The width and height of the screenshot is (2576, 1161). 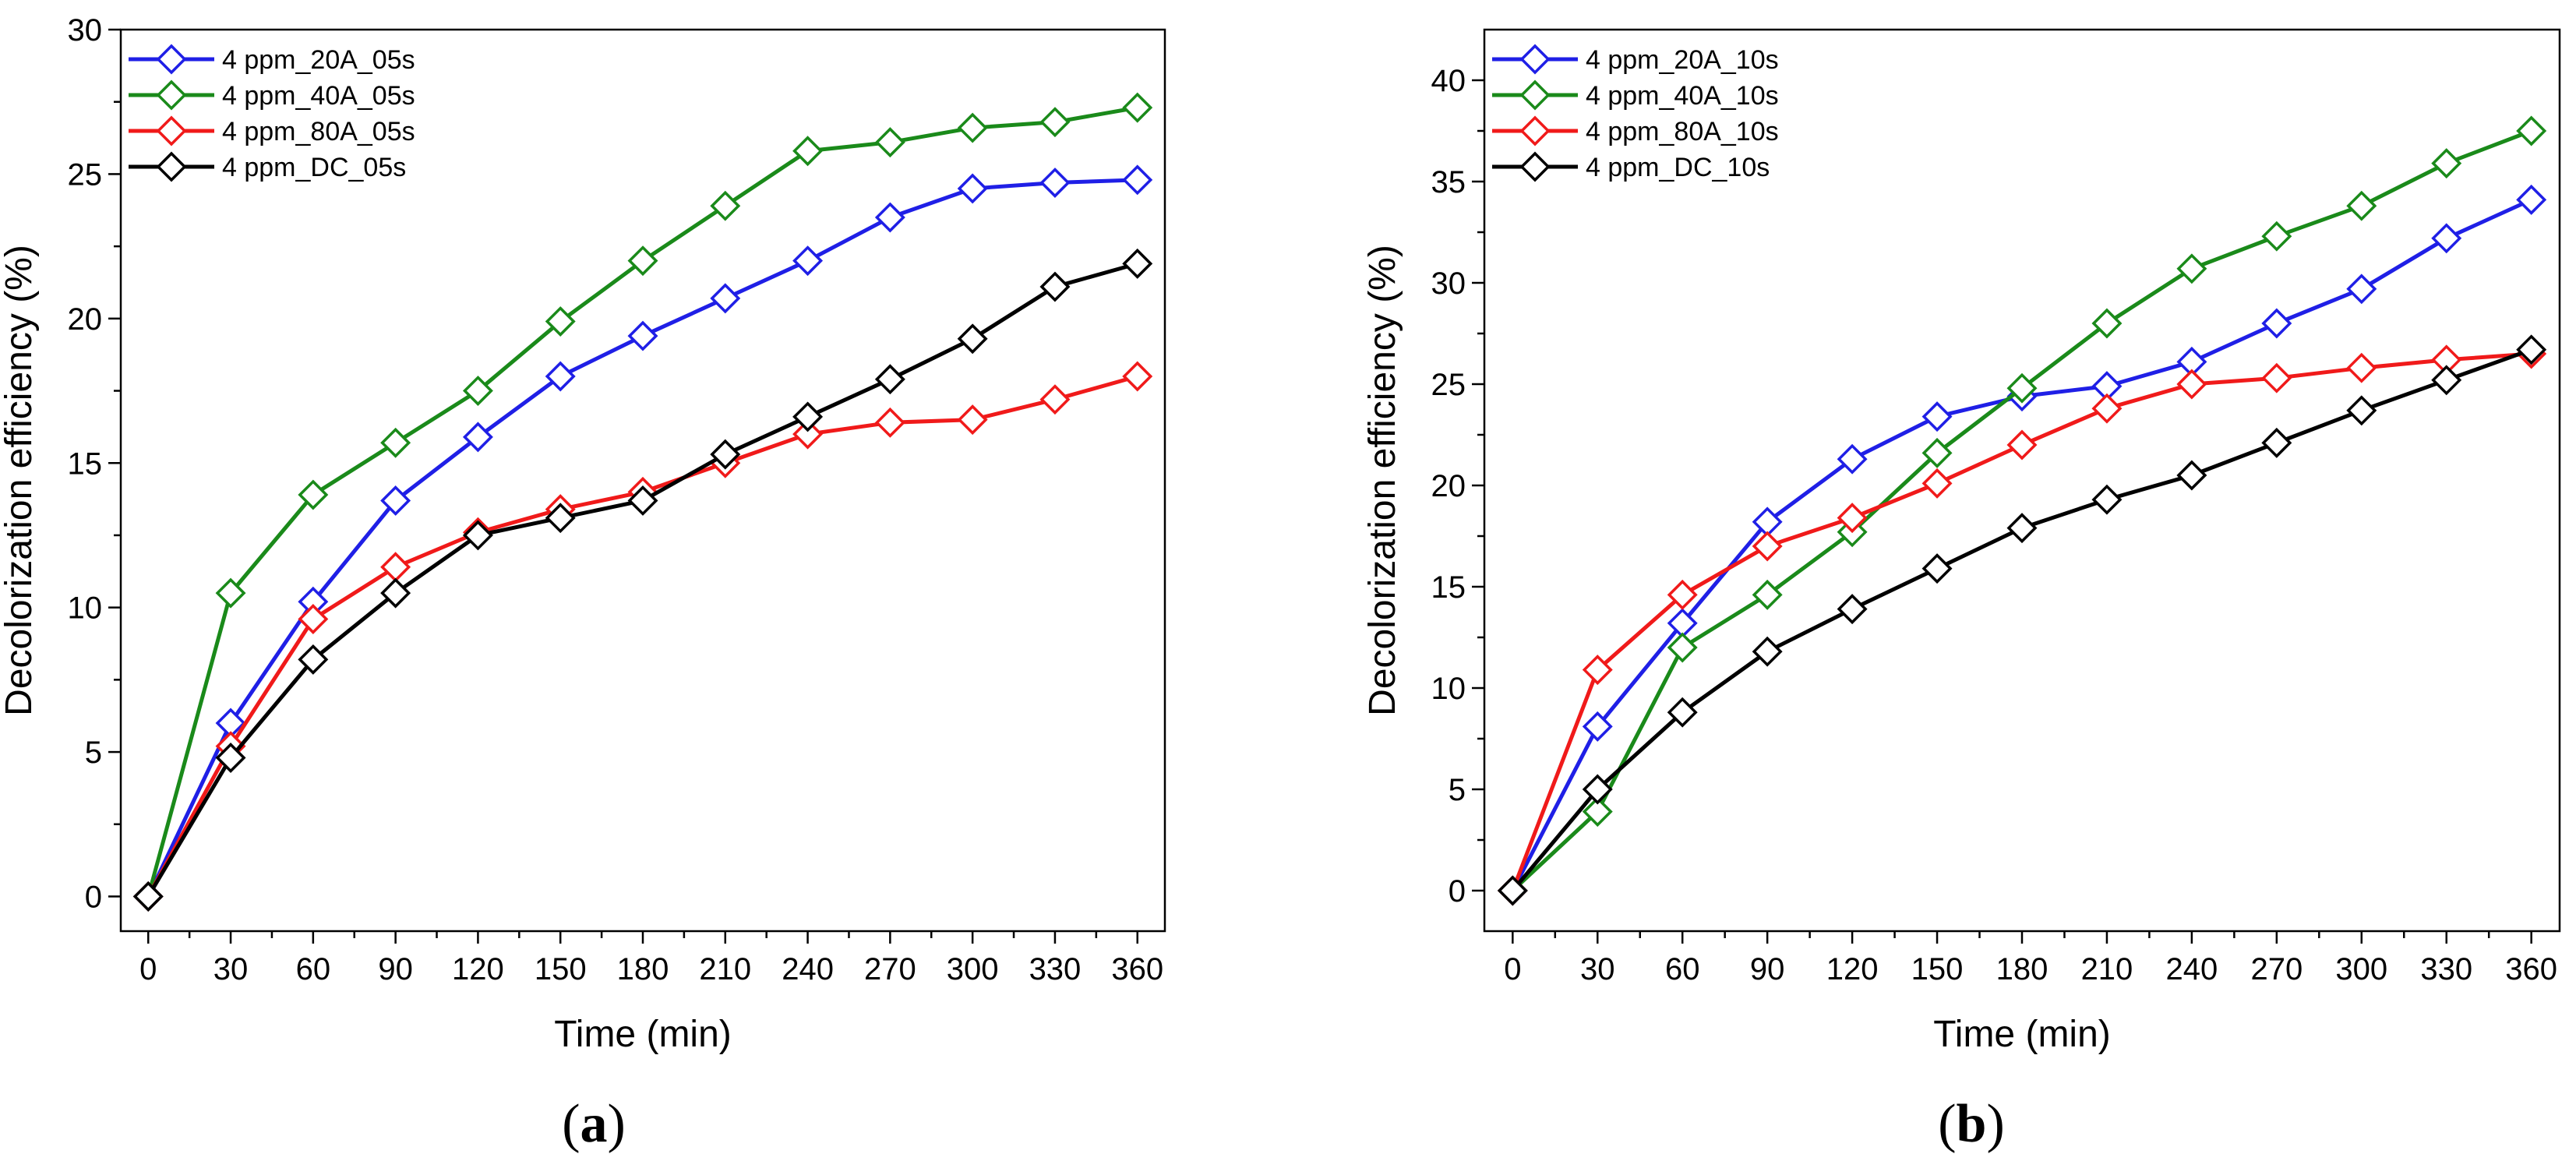 I want to click on x-tick-label: 120, so click(x=1852, y=969).